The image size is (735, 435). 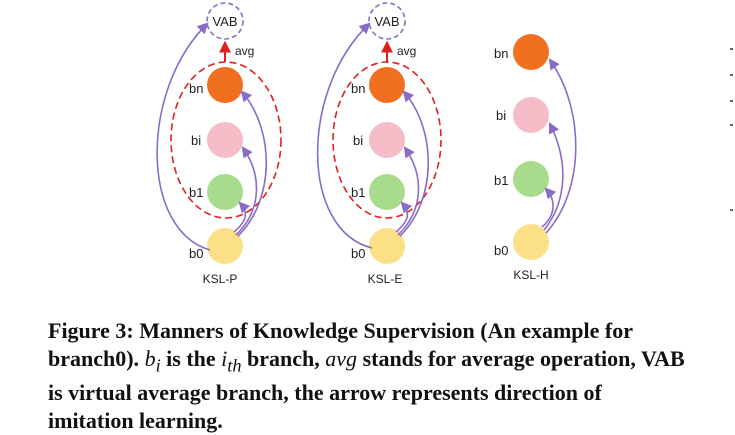 What do you see at coordinates (535, 158) in the screenshot?
I see `panel-ksl-h: bn bi b1 b0 KSL-H` at bounding box center [535, 158].